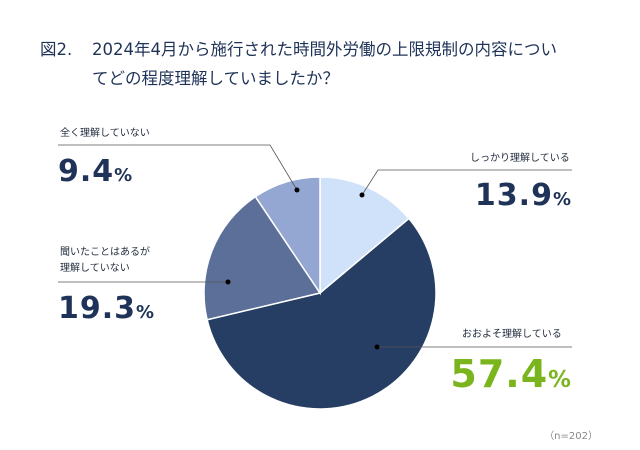  What do you see at coordinates (571, 436) in the screenshot?
I see `sample-size-note: （n=202）` at bounding box center [571, 436].